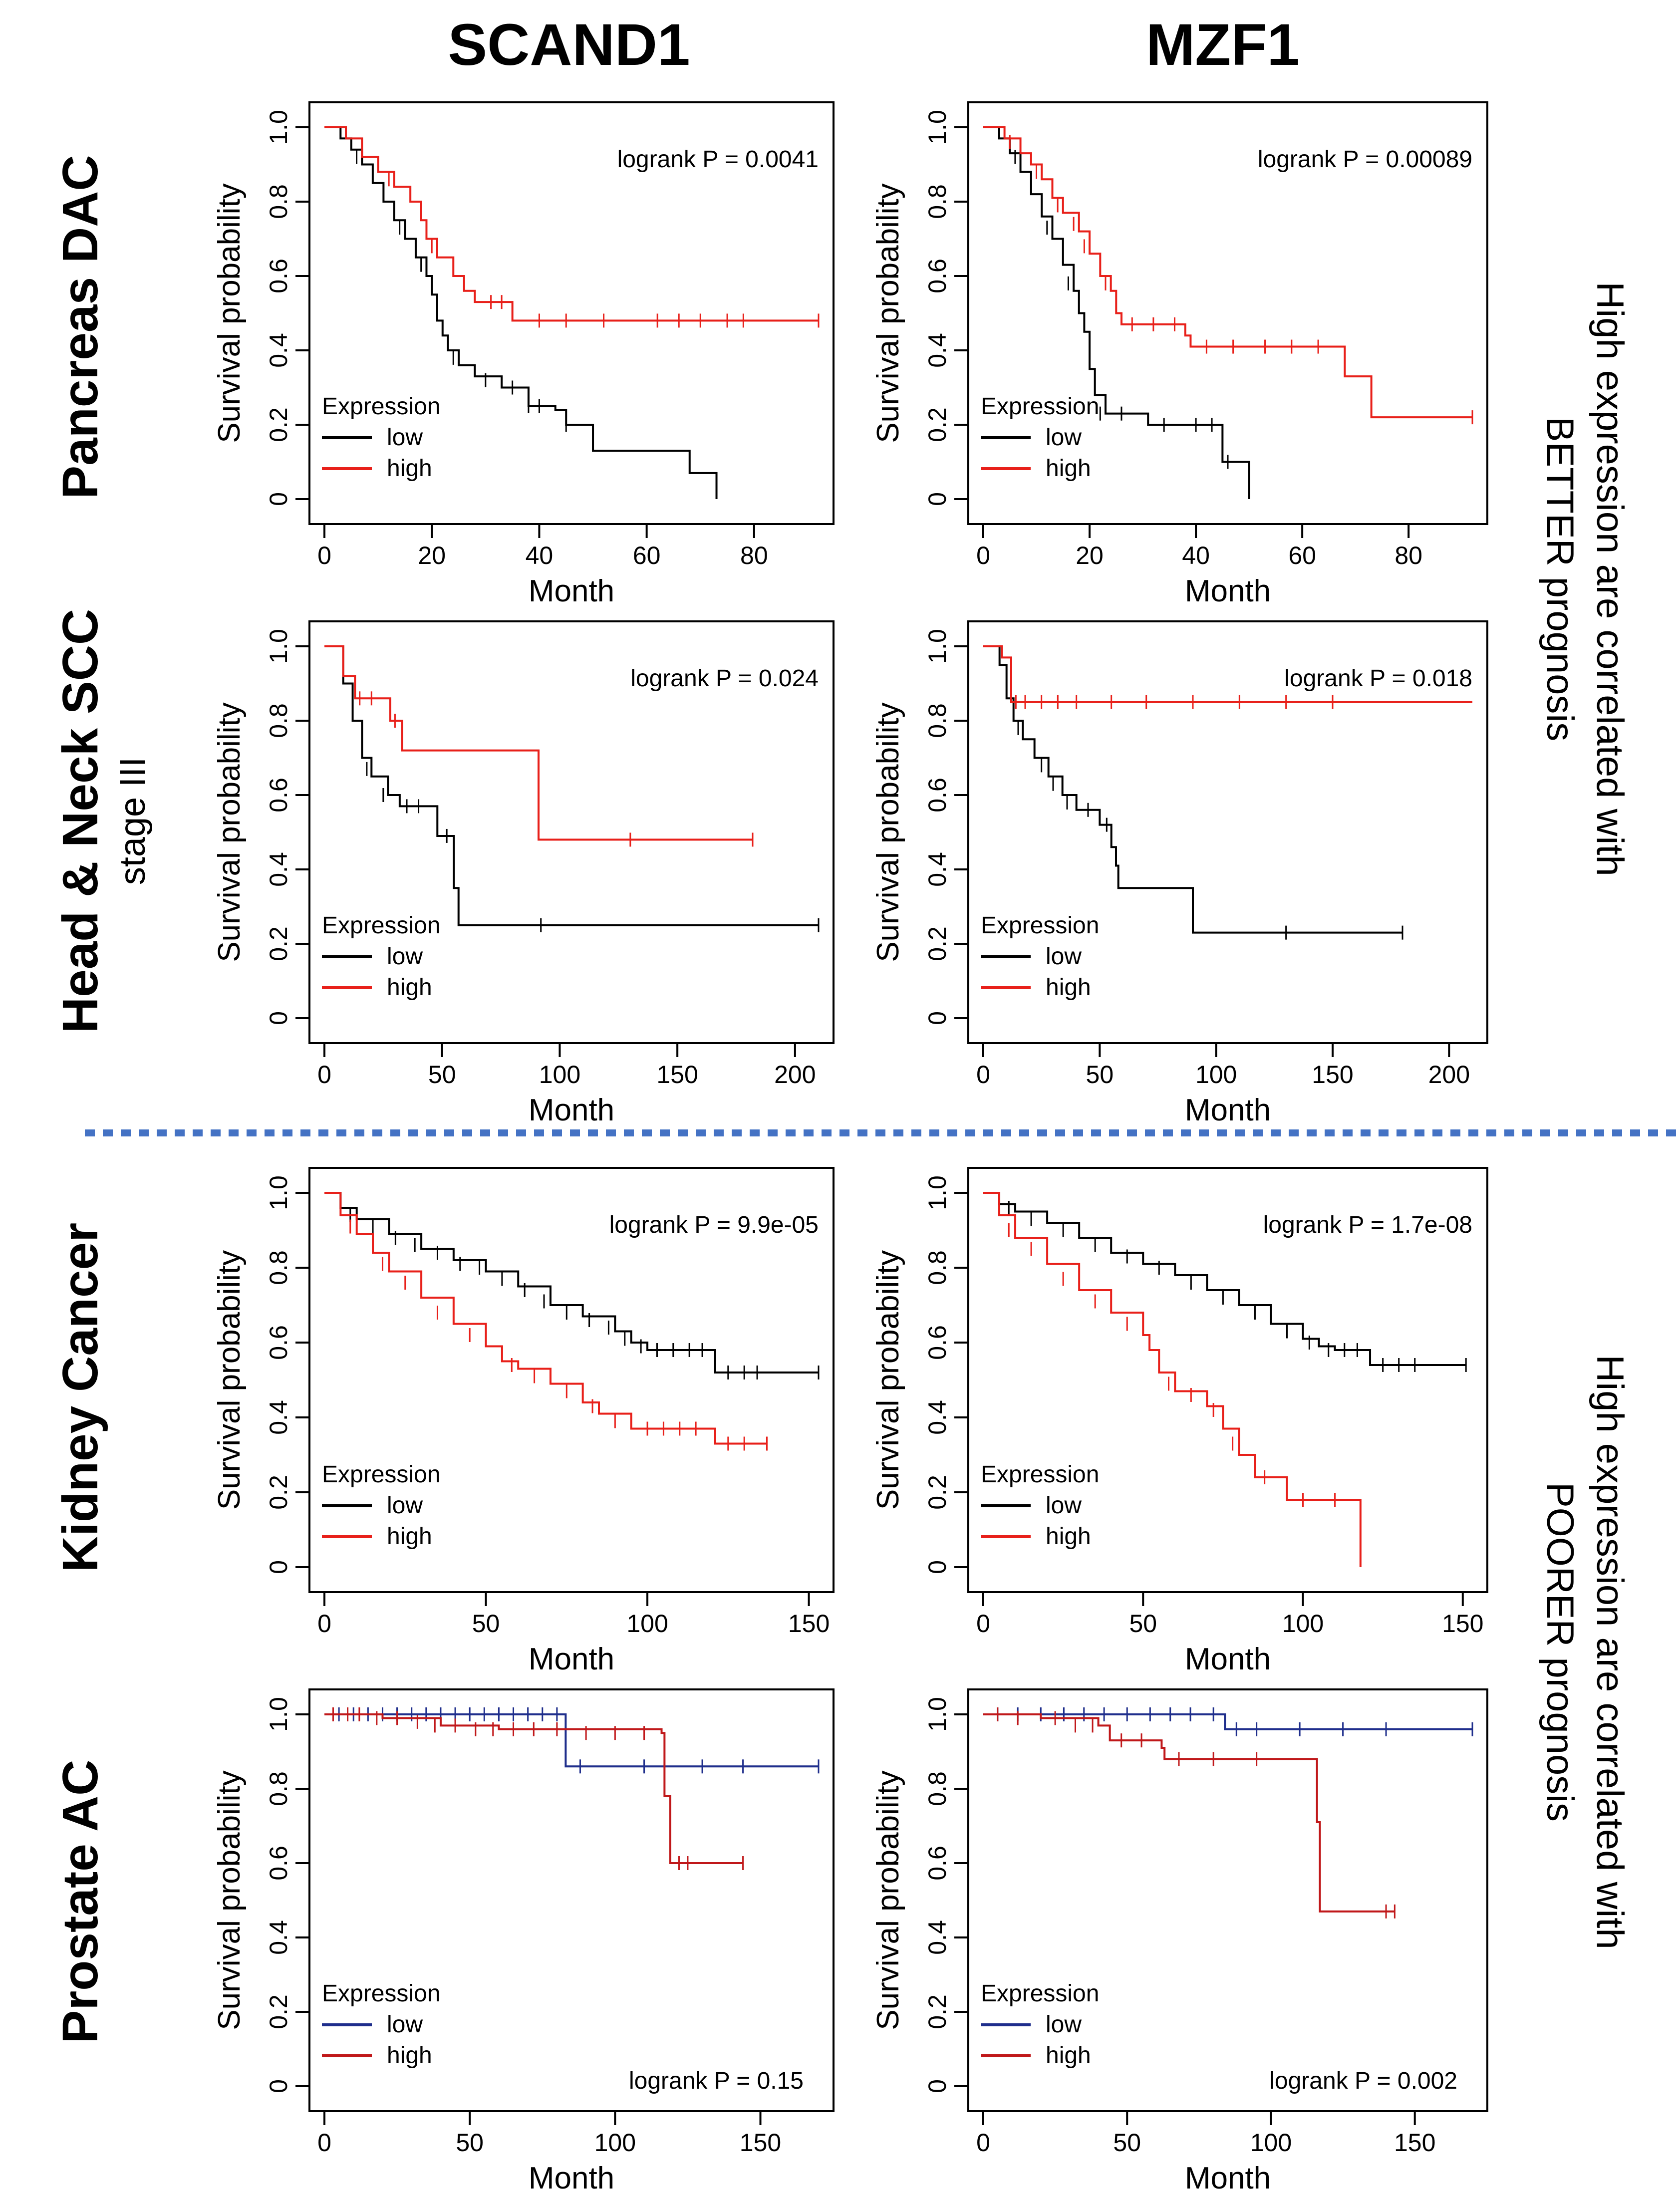 This screenshot has height=2197, width=1680. Describe the element at coordinates (1090, 555) in the screenshot. I see `x-tick-label: 20` at that location.